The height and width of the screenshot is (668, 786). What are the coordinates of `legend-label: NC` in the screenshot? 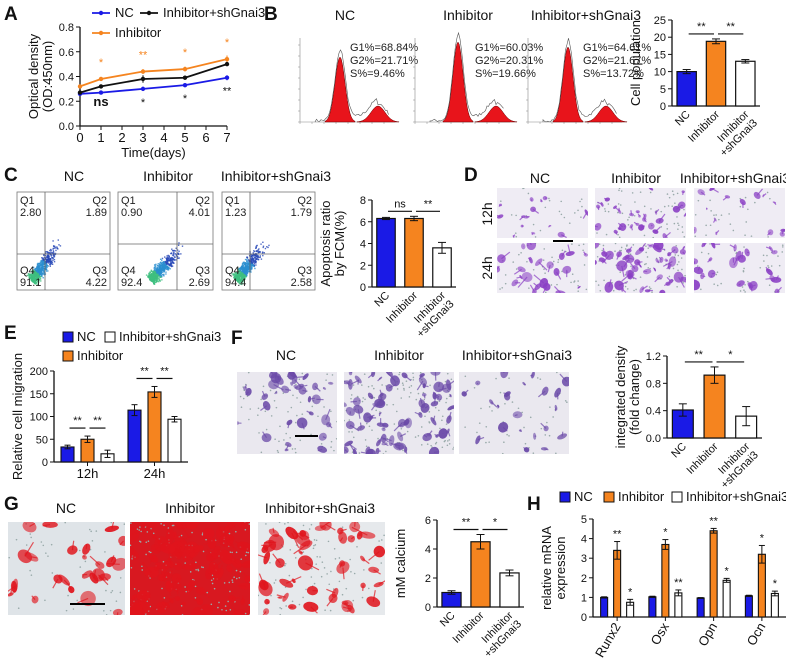 It's located at (583, 496).